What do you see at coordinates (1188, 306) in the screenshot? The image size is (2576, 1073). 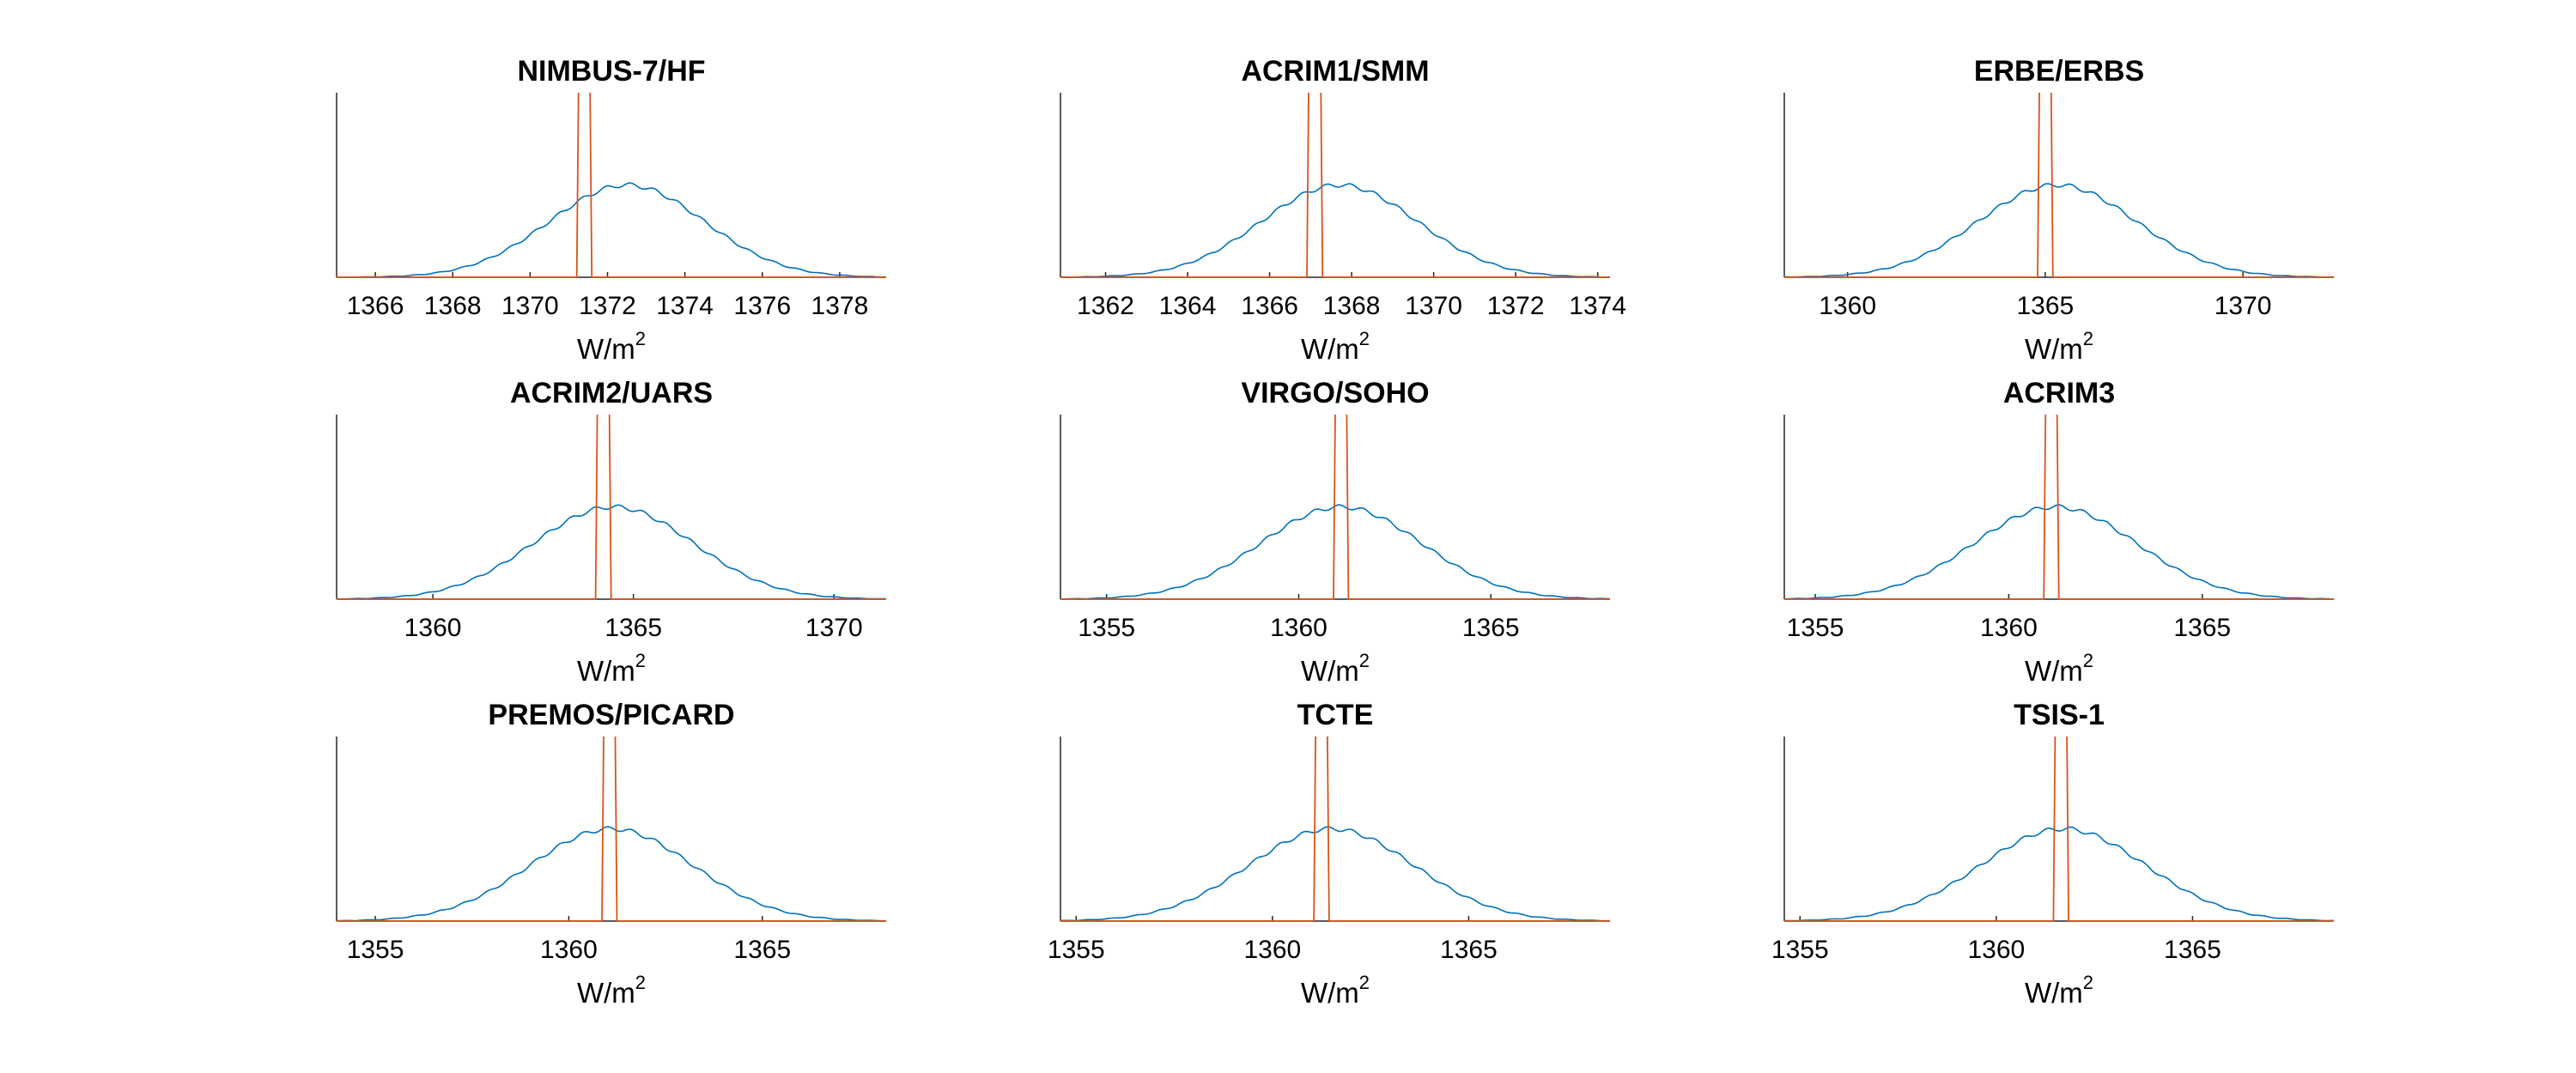 I see `x-tick-label: 1364` at bounding box center [1188, 306].